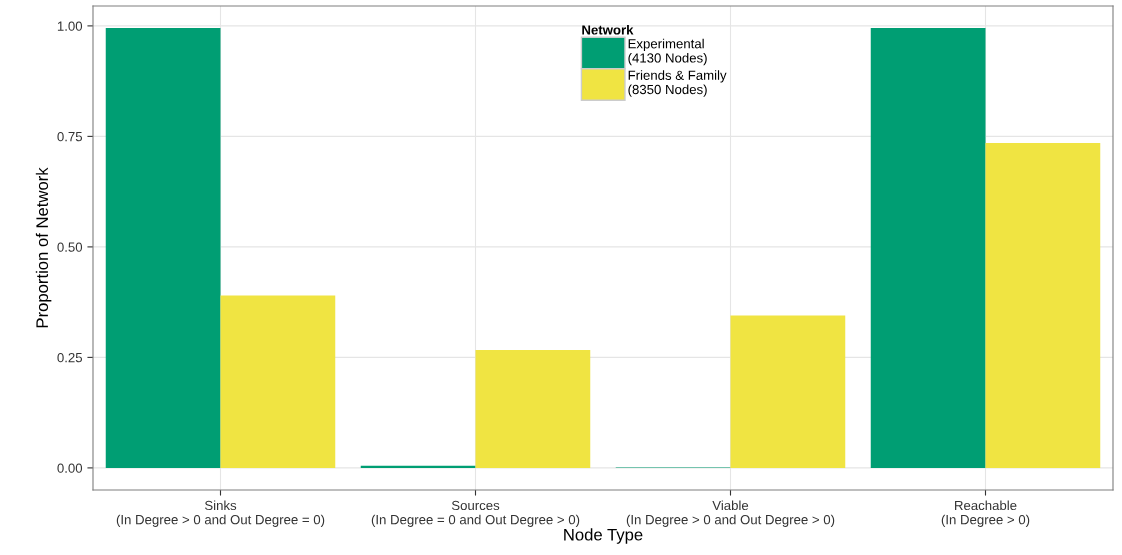 The height and width of the screenshot is (555, 1122). Describe the element at coordinates (70, 468) in the screenshot. I see `y-tick-label: 0.00` at that location.